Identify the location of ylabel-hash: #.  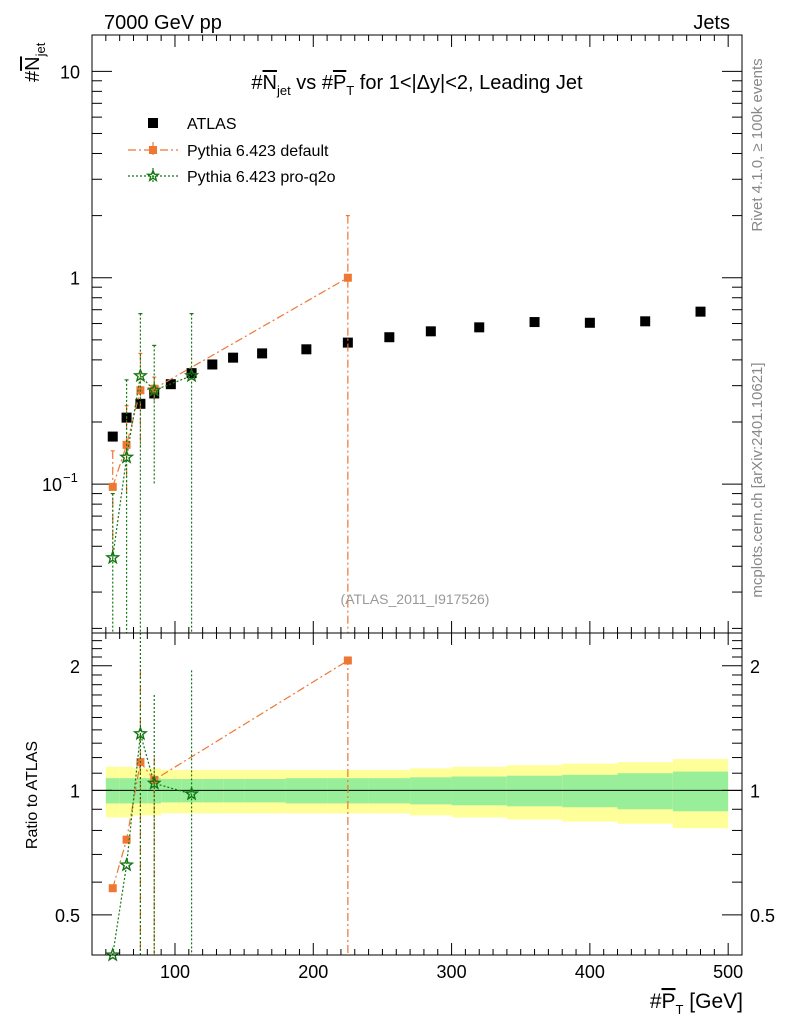
(33, 76).